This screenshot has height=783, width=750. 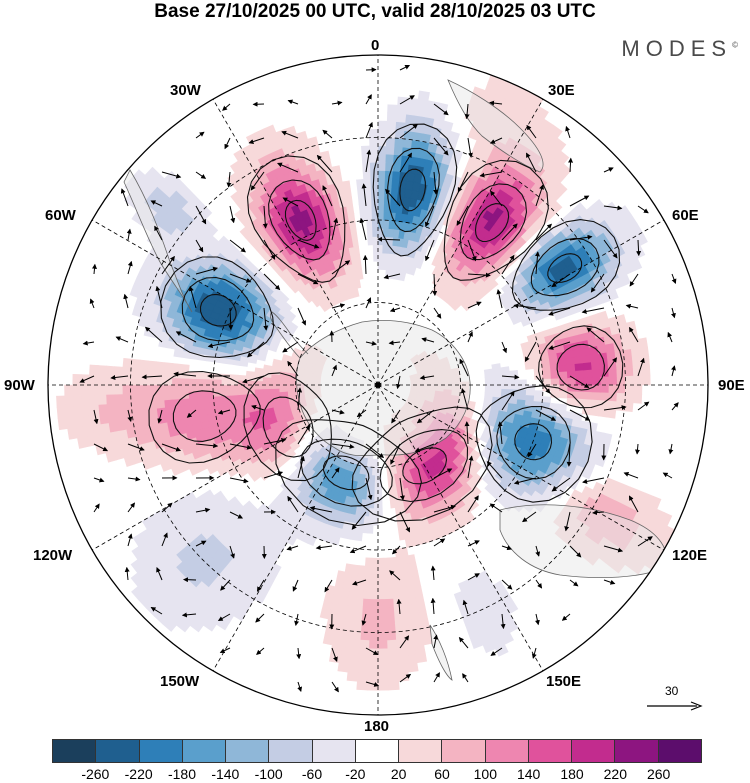 What do you see at coordinates (731, 385) in the screenshot?
I see `label-lon-90e: 90E` at bounding box center [731, 385].